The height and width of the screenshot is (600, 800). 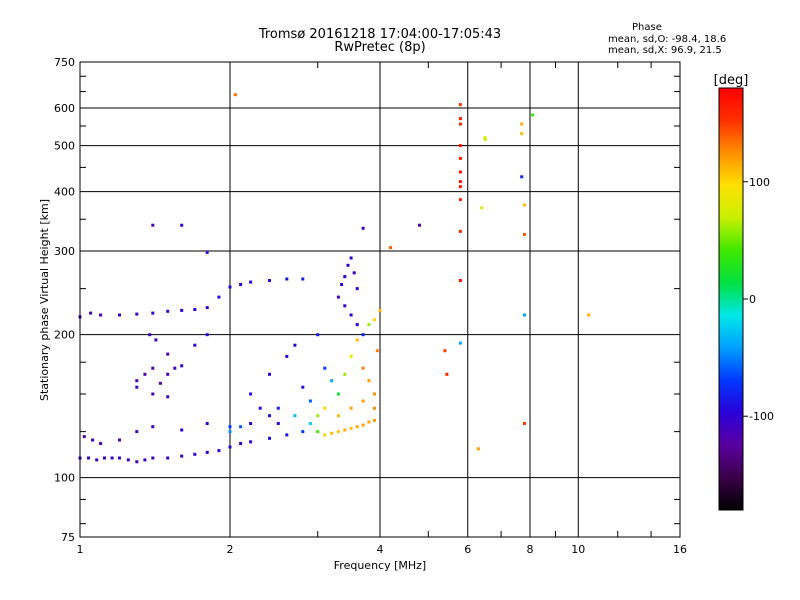 I want to click on y-tick-labels: 75 100 200 300 400 500 600 750, so click(x=64, y=300).